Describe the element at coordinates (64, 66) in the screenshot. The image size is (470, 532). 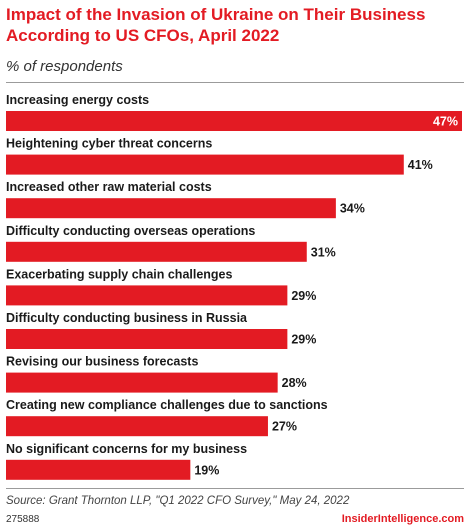
I see `chart-subtitle: % of respondents` at that location.